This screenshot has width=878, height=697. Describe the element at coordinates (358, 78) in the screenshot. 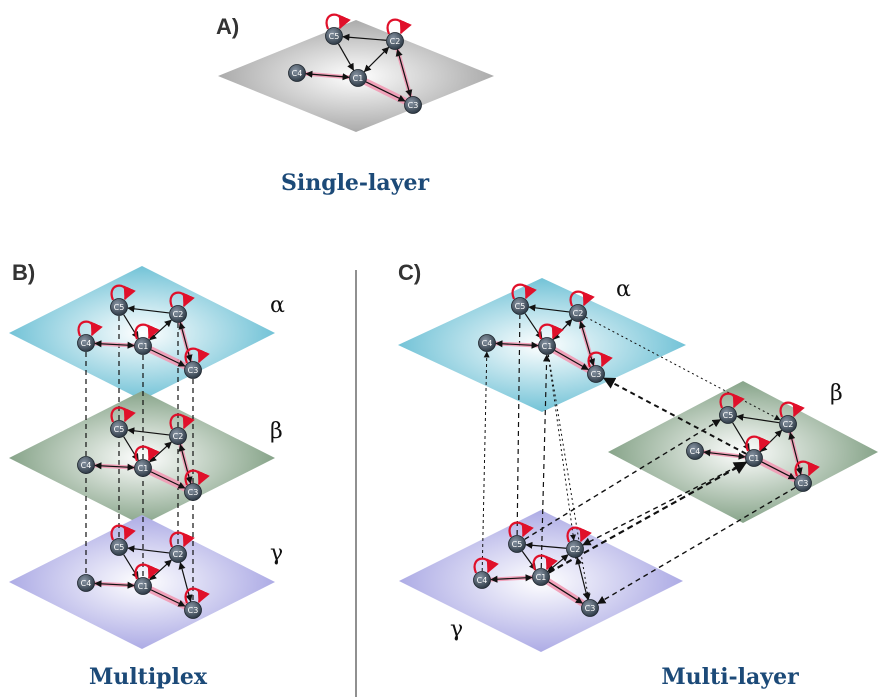

I see `single-layer-node-c1-label: C1` at that location.